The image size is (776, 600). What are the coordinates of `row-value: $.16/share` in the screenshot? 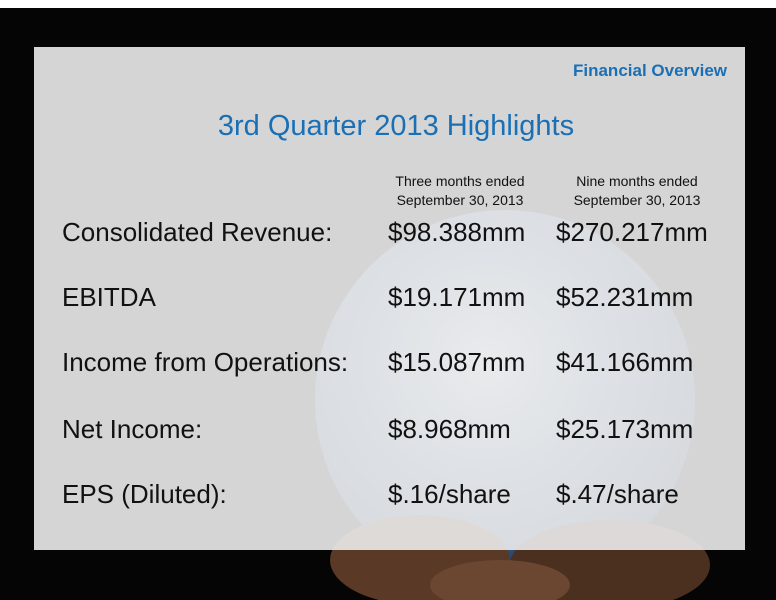 It's located at (449, 494).